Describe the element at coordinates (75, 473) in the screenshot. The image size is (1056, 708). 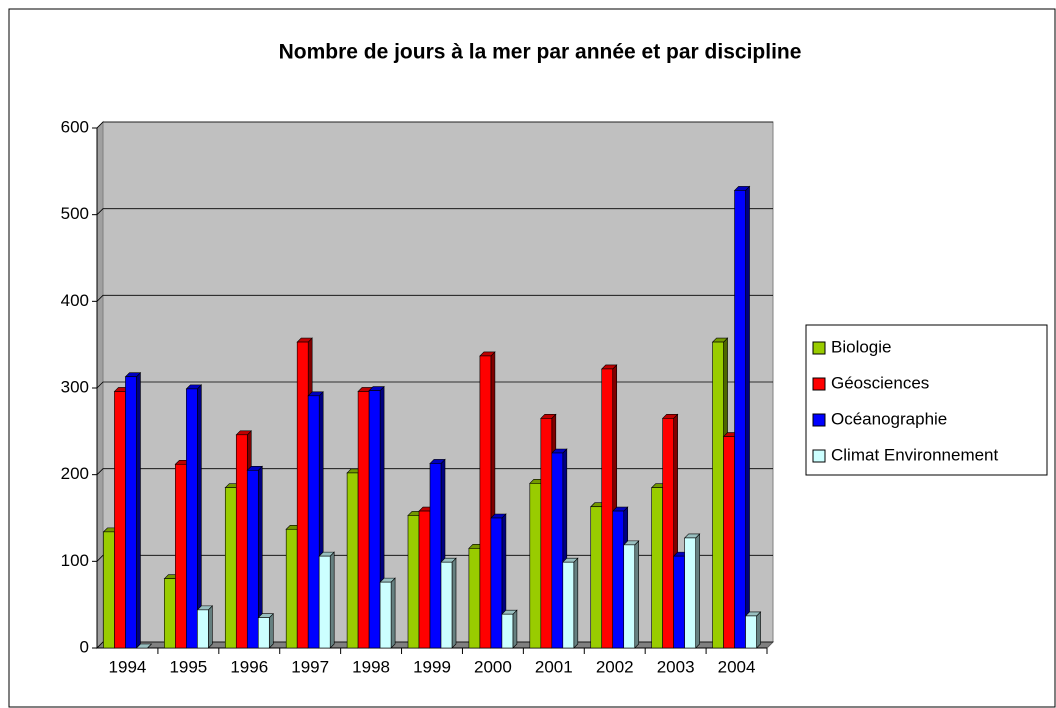
I see `y-tick-label: 200` at that location.